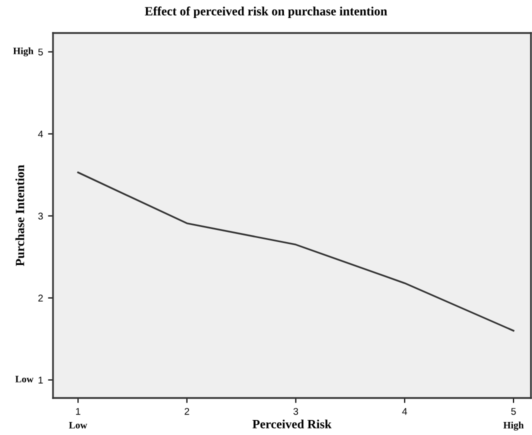  I want to click on x-tick-label: 3, so click(295, 411).